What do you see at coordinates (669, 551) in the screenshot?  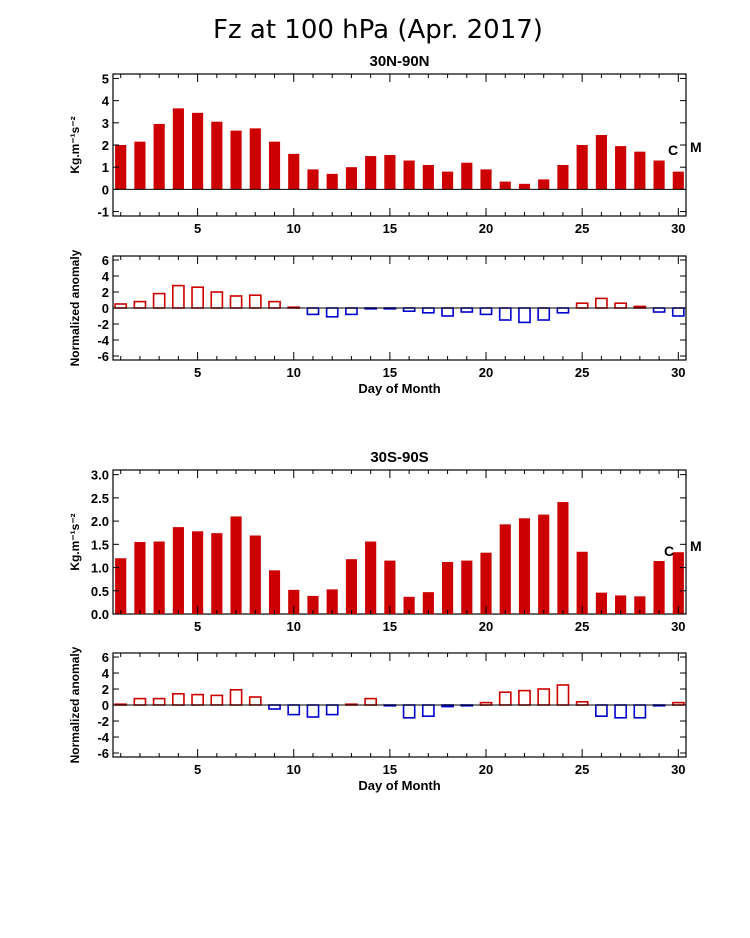 I see `annotation-c: C` at bounding box center [669, 551].